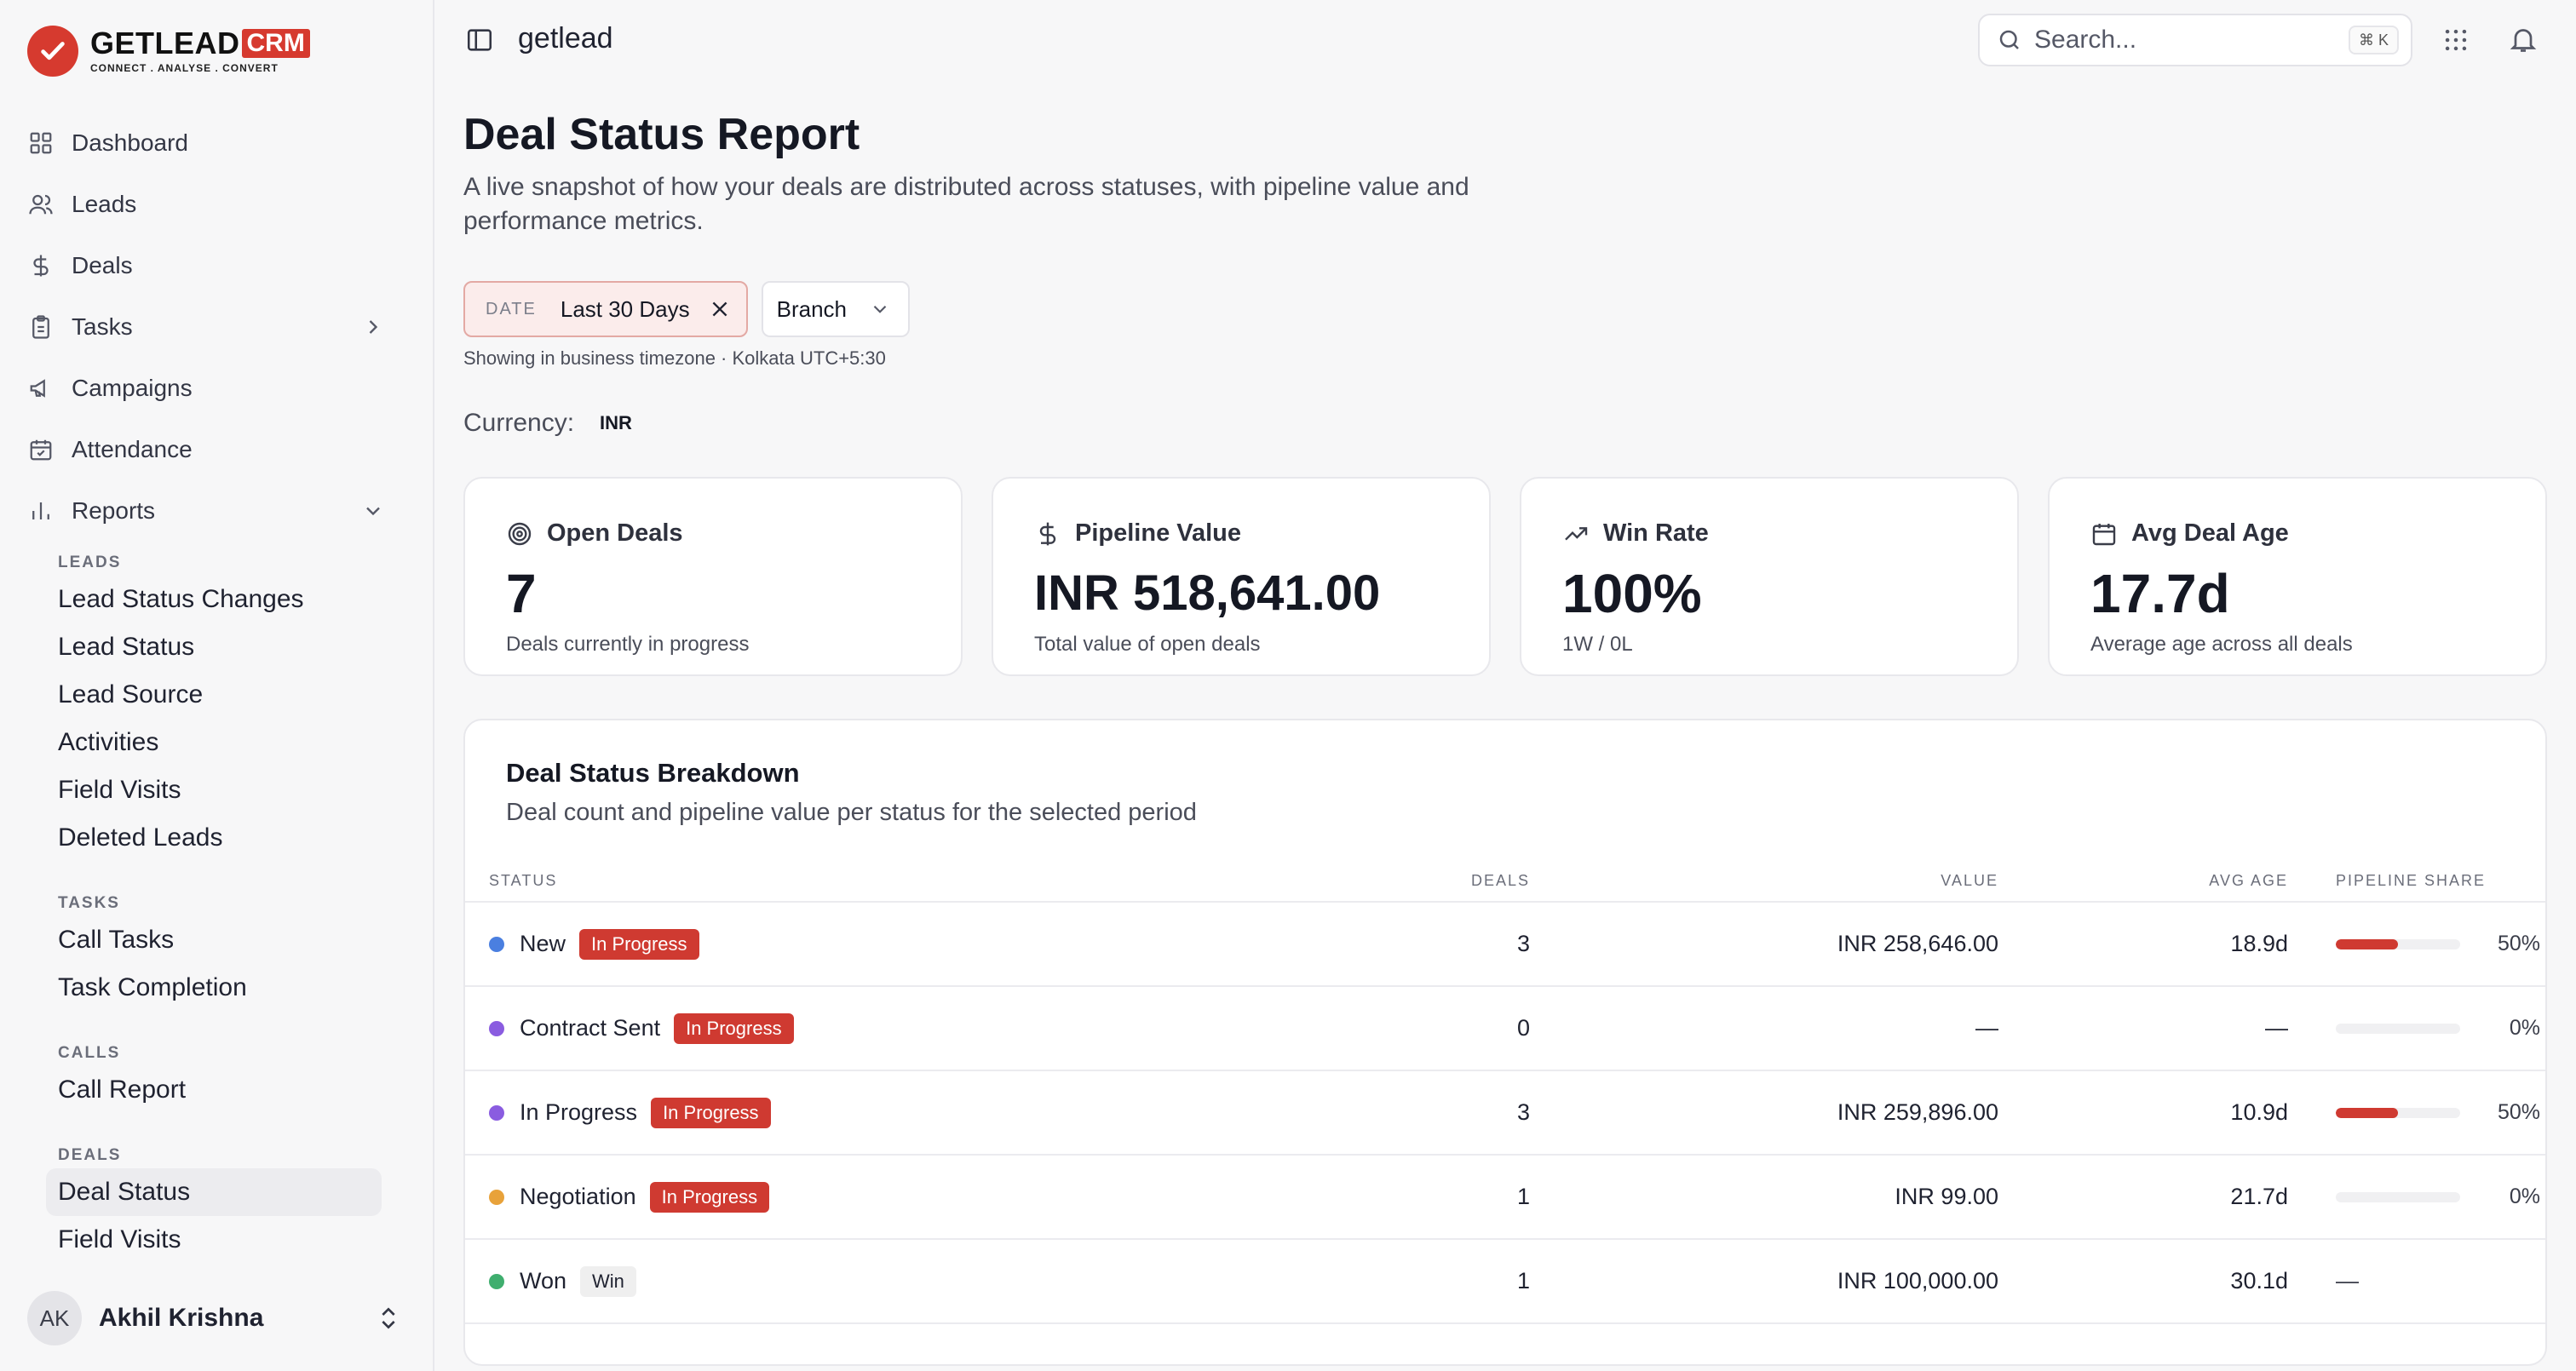 This screenshot has width=2576, height=1371. Describe the element at coordinates (89, 903) in the screenshot. I see `section-heading-tasks: TASKS` at that location.